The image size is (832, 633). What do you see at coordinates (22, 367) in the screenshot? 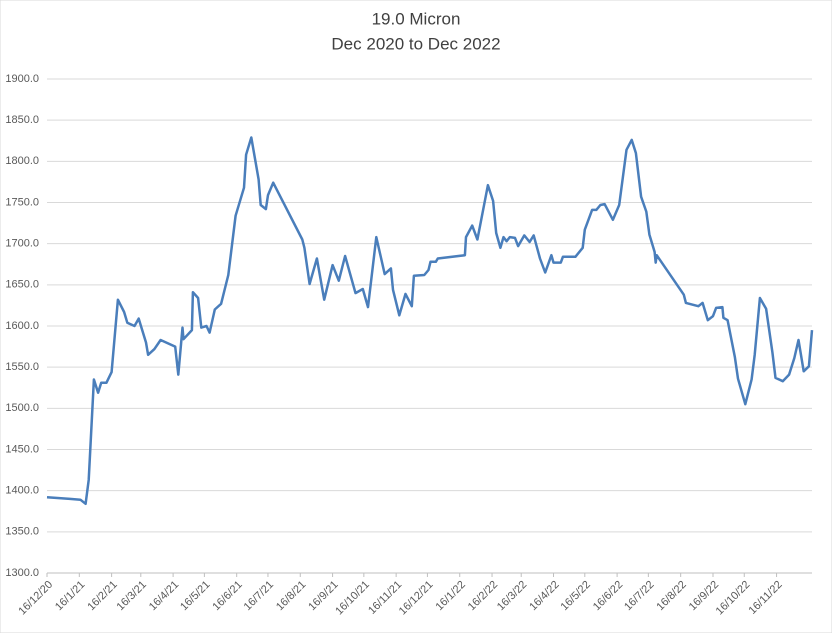
I see `y-tick-label: 1550.0` at bounding box center [22, 367].